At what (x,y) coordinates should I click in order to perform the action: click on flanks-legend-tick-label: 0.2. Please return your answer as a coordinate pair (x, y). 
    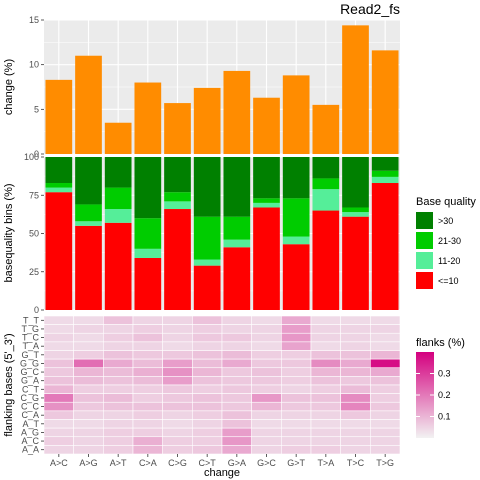
    Looking at the image, I should click on (444, 395).